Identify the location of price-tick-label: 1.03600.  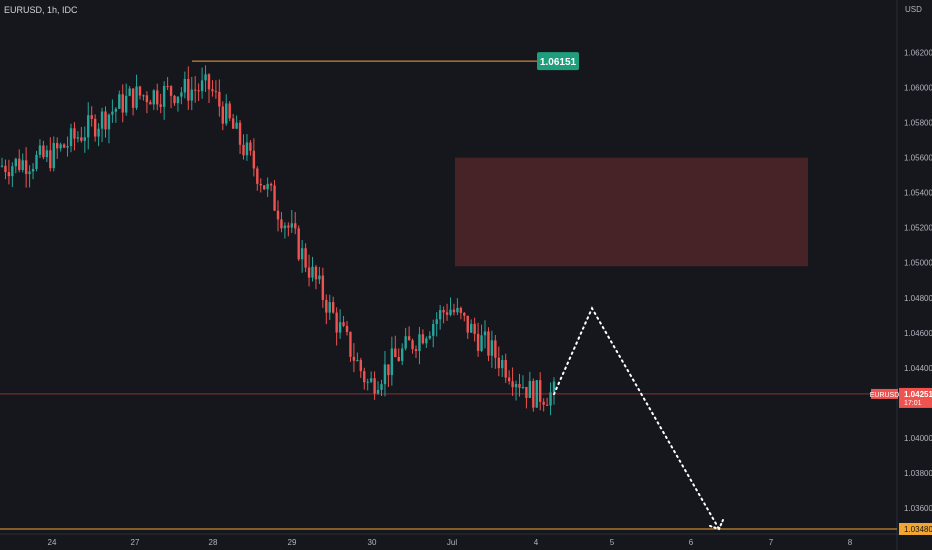
(918, 508).